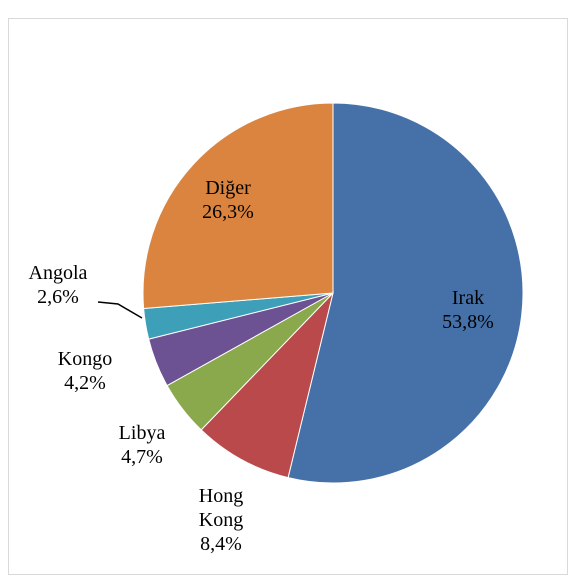 The height and width of the screenshot is (580, 576). I want to click on category-label: Angola, so click(58, 273).